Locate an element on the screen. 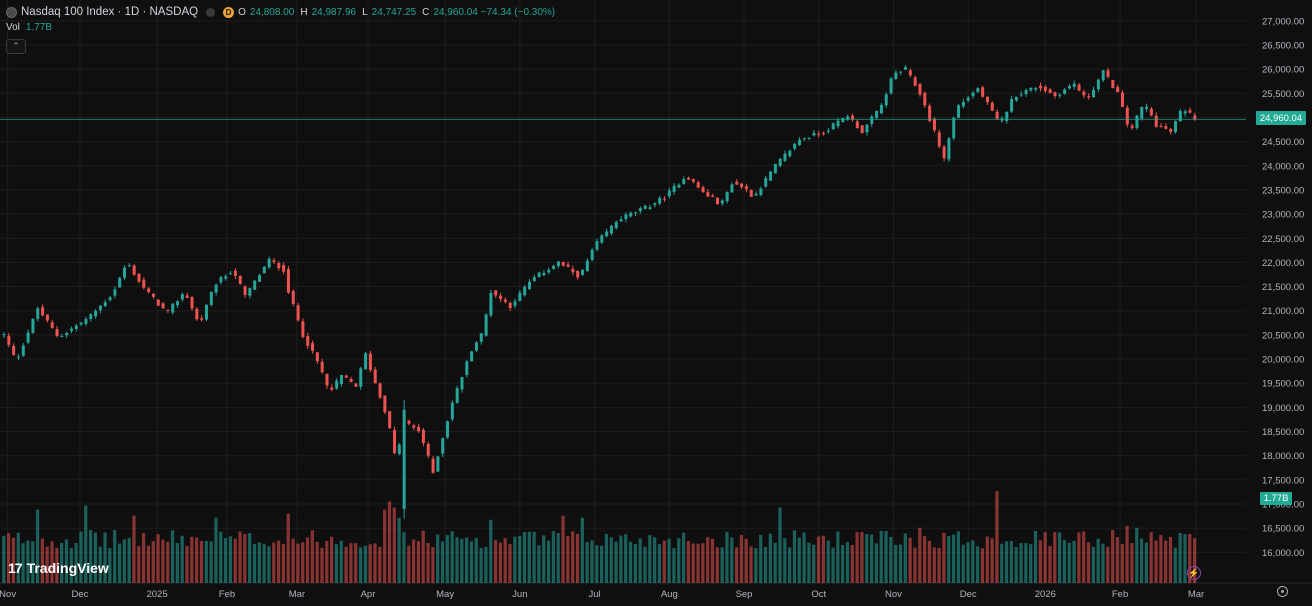 Image resolution: width=1312 pixels, height=606 pixels. gear-icon is located at coordinates (1282, 591).